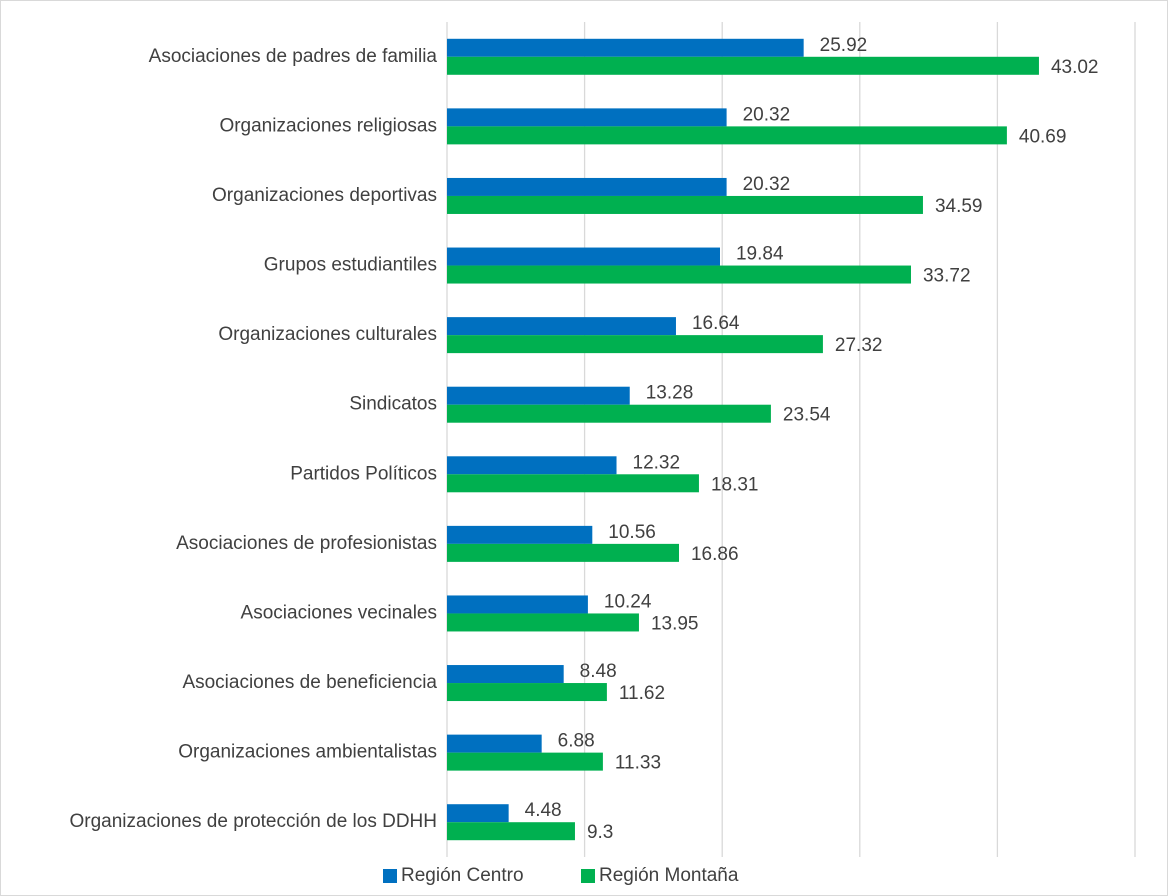 This screenshot has width=1168, height=896. I want to click on value-label: 12.32, so click(657, 462).